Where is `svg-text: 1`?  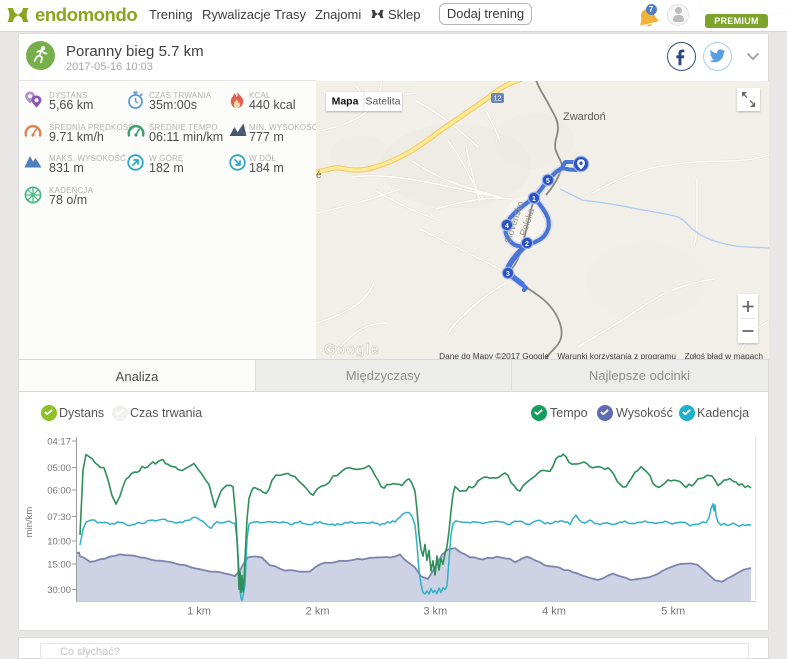
svg-text: 1 is located at coordinates (534, 199).